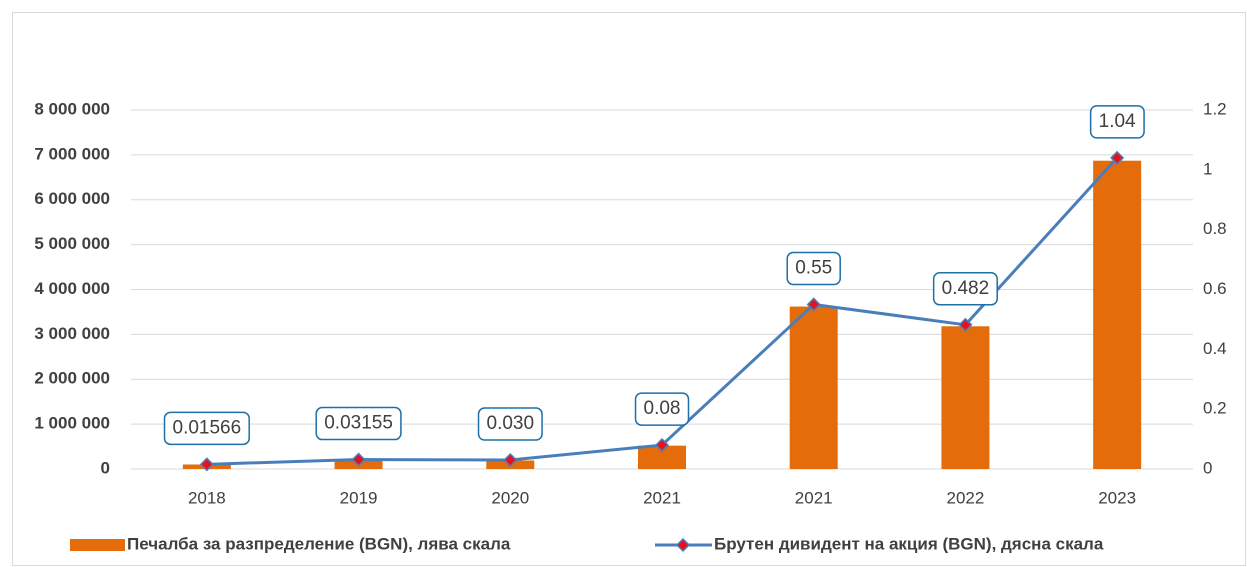 Image resolution: width=1247 pixels, height=567 pixels. Describe the element at coordinates (72, 243) in the screenshot. I see `y-tick-label: 5 000 000` at that location.